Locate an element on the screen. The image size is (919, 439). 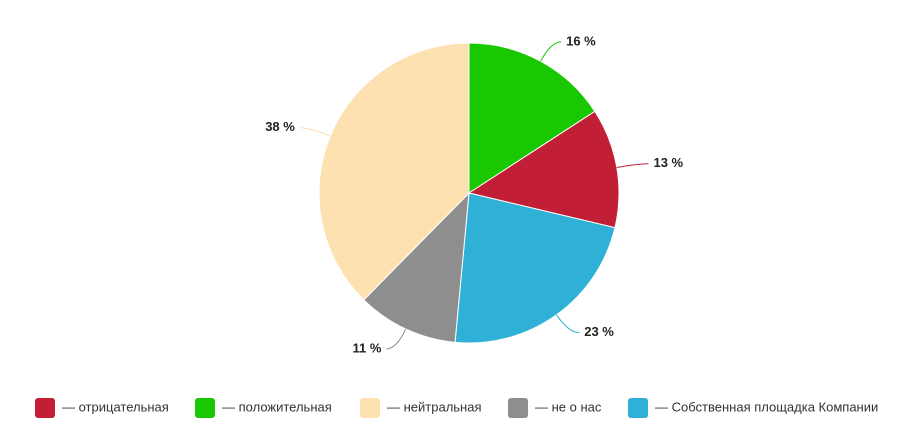
data-label: 11 % is located at coordinates (367, 347).